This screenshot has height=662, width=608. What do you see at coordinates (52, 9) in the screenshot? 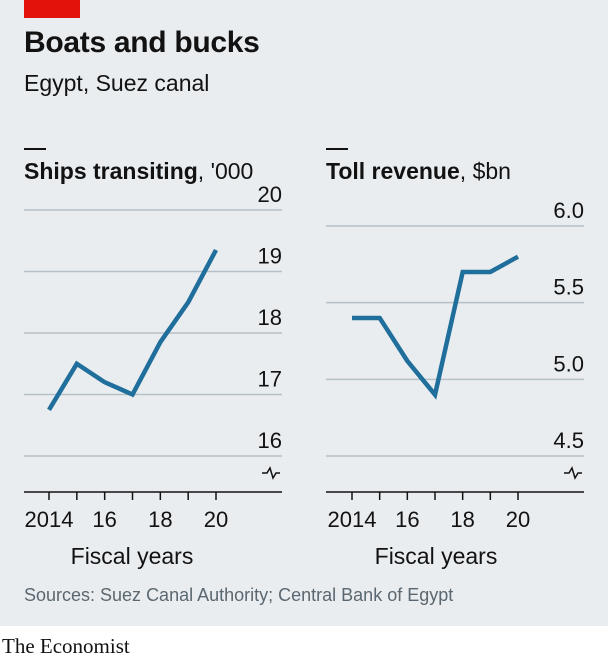
I see `brand-tag` at bounding box center [52, 9].